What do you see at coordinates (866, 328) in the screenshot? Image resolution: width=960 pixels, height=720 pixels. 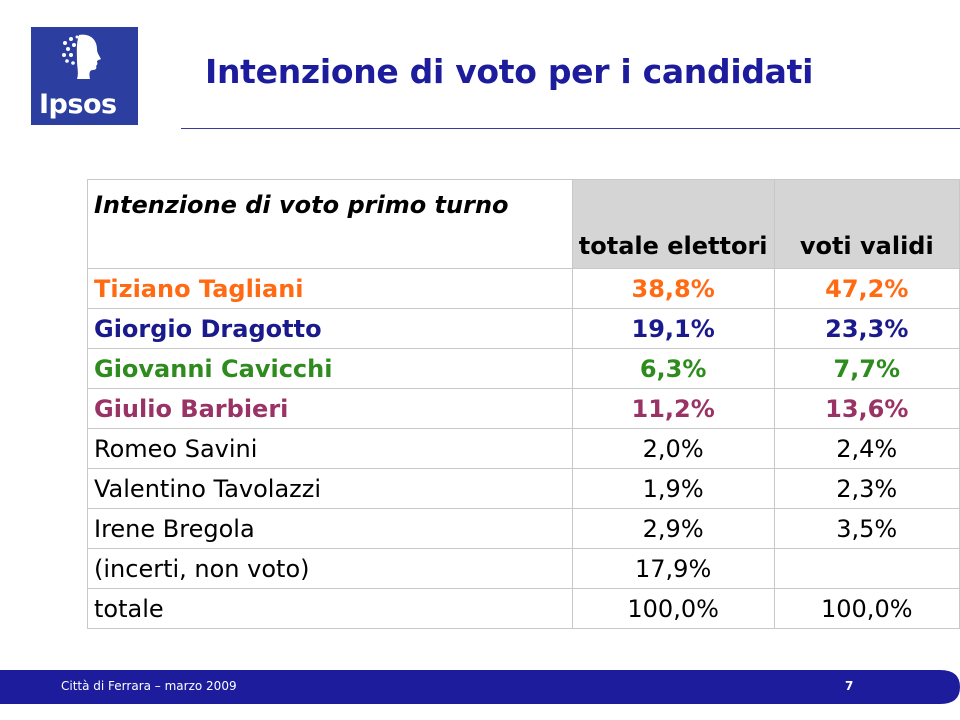 I see `valid-votes-value: 23,3%` at bounding box center [866, 328].